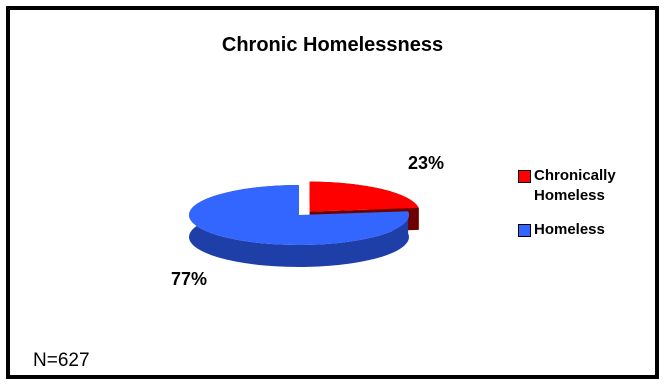 The image size is (665, 385). What do you see at coordinates (569, 229) in the screenshot?
I see `legend-label-homeless: Homeless` at bounding box center [569, 229].